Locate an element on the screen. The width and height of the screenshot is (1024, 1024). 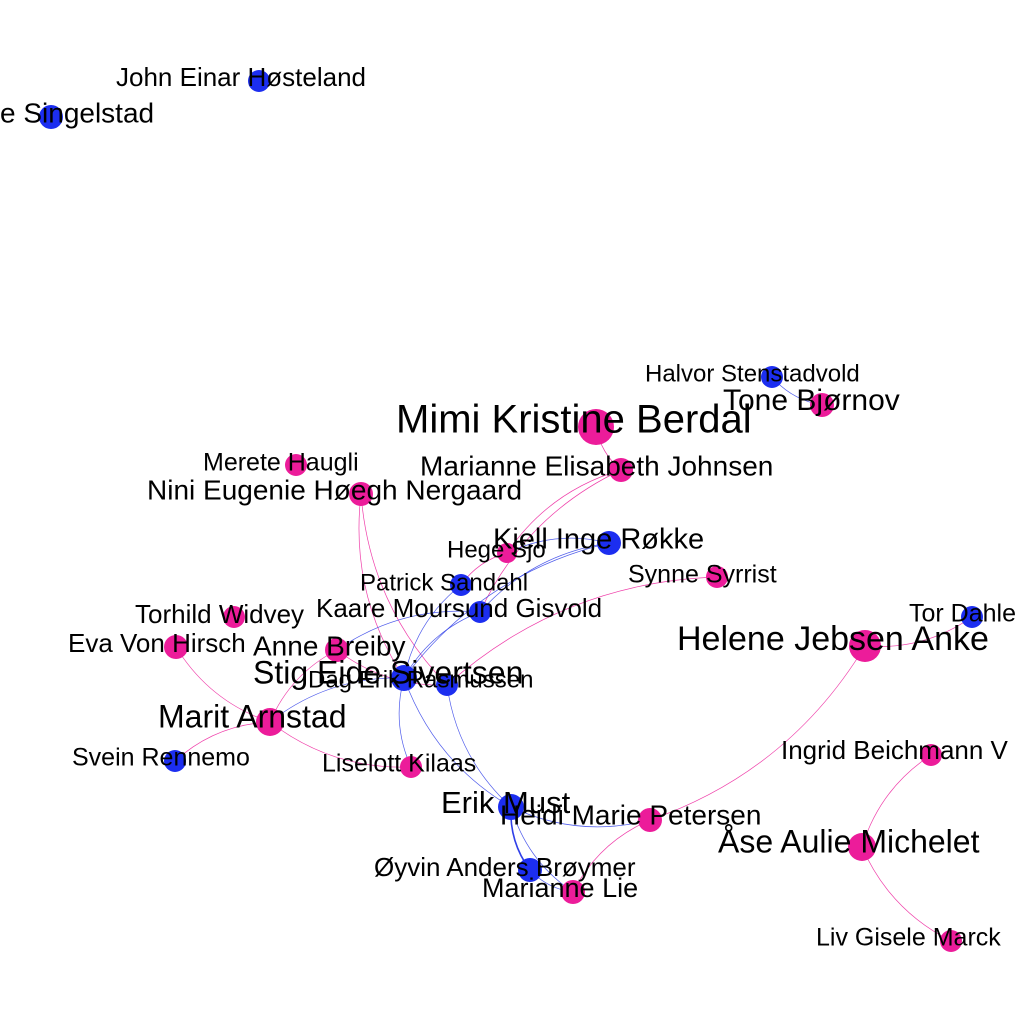
node-sivertsen is located at coordinates (404, 678).